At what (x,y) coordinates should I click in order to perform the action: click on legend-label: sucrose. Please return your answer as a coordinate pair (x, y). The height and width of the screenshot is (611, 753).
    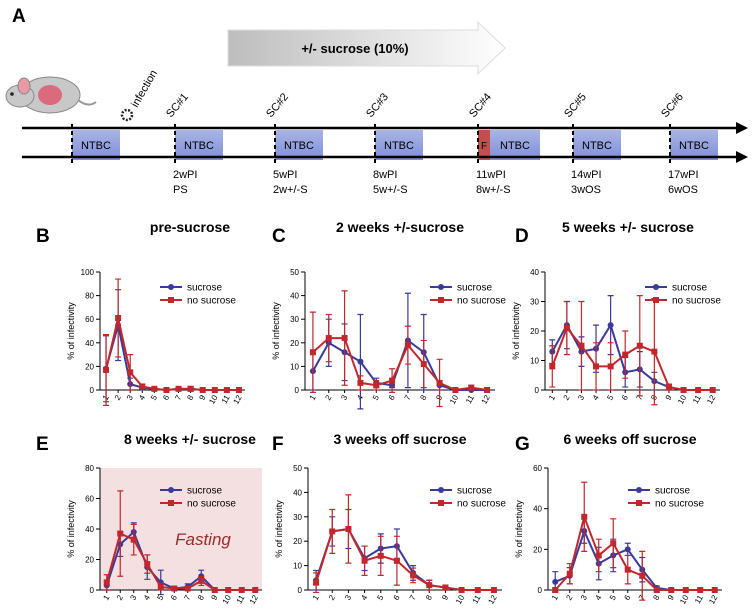
    Looking at the image, I should click on (204, 288).